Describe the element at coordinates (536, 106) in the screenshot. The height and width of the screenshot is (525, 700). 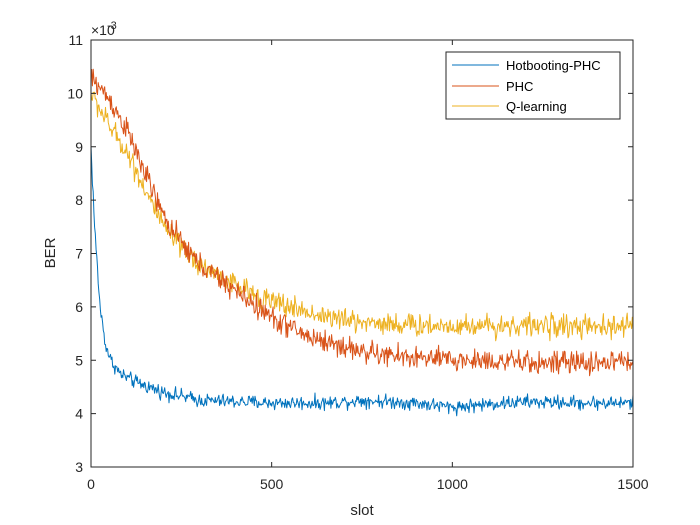
I see `legend-label-q-learning: Q-learning` at that location.